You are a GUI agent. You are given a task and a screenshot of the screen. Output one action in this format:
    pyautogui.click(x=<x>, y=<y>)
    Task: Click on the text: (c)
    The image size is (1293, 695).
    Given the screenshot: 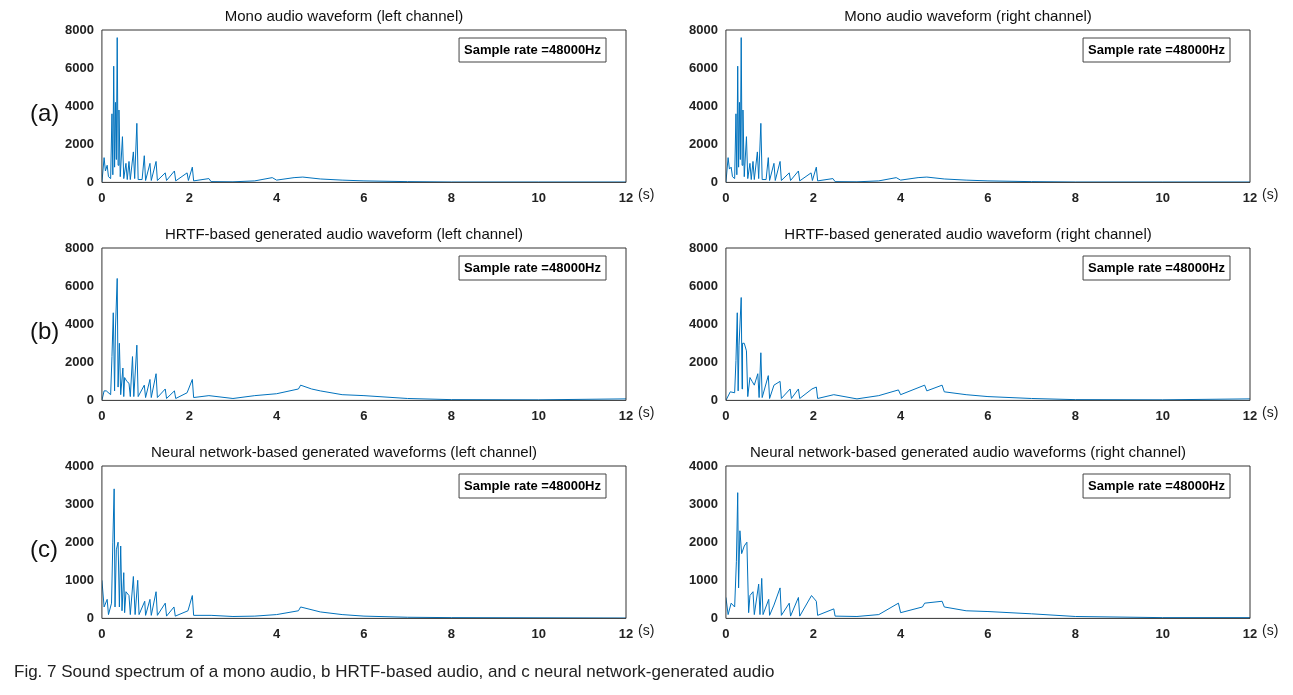 What is the action you would take?
    pyautogui.click(x=44, y=549)
    